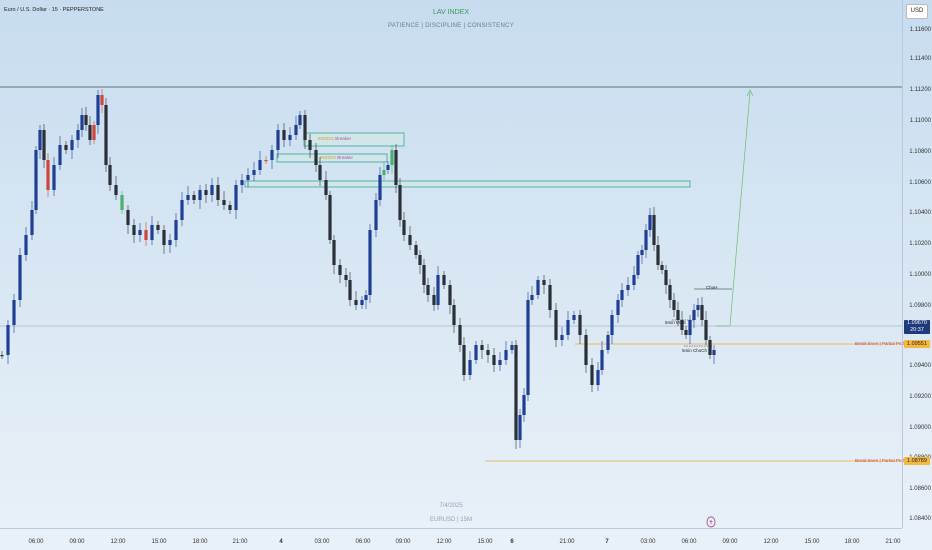 The width and height of the screenshot is (932, 550). What do you see at coordinates (326, 138) in the screenshot?
I see `ob-tag: INDIGO` at bounding box center [326, 138].